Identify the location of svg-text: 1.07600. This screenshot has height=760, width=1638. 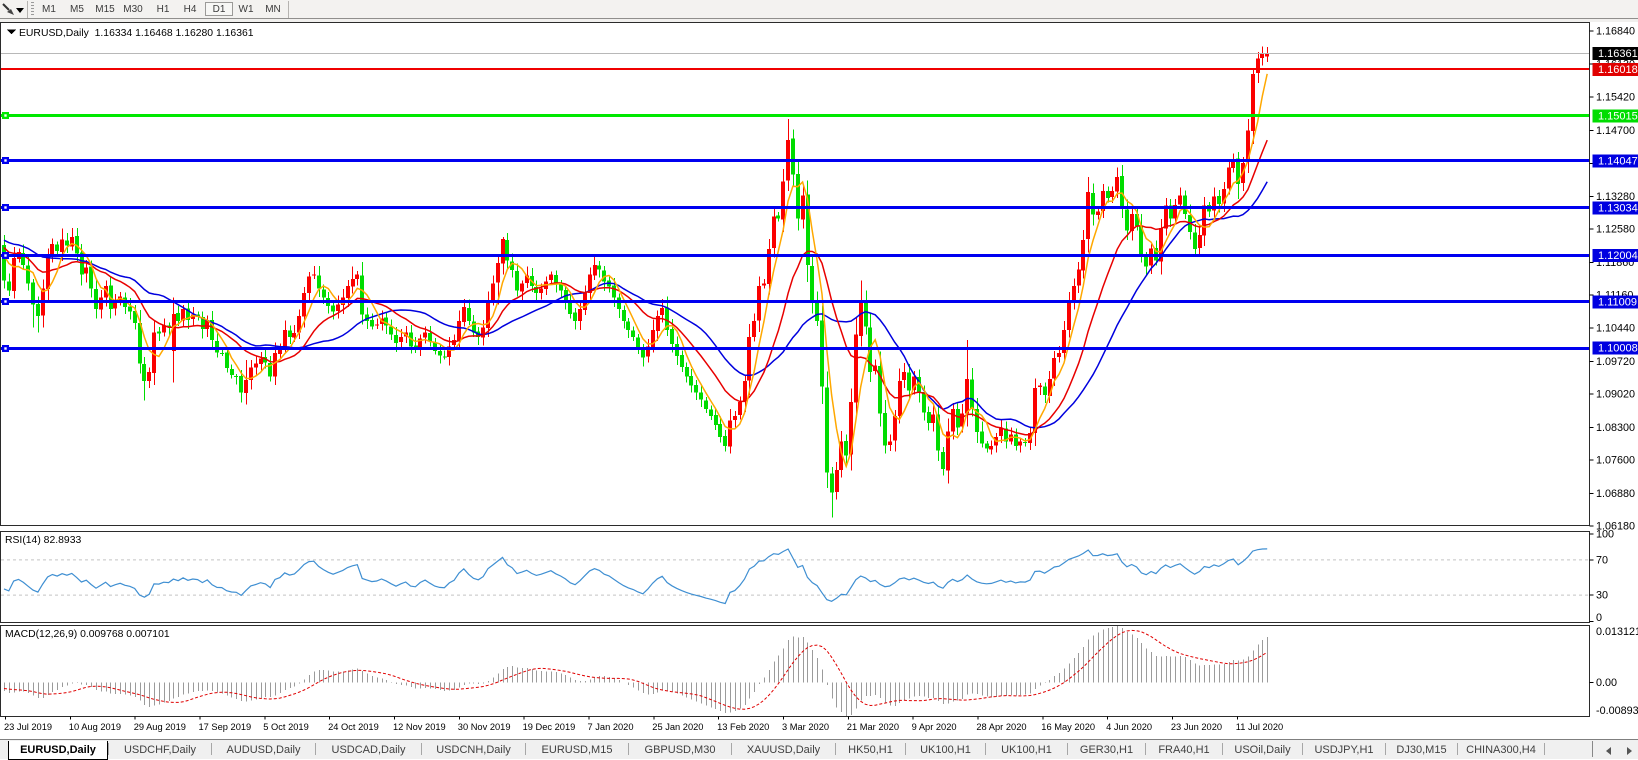
(1615, 461).